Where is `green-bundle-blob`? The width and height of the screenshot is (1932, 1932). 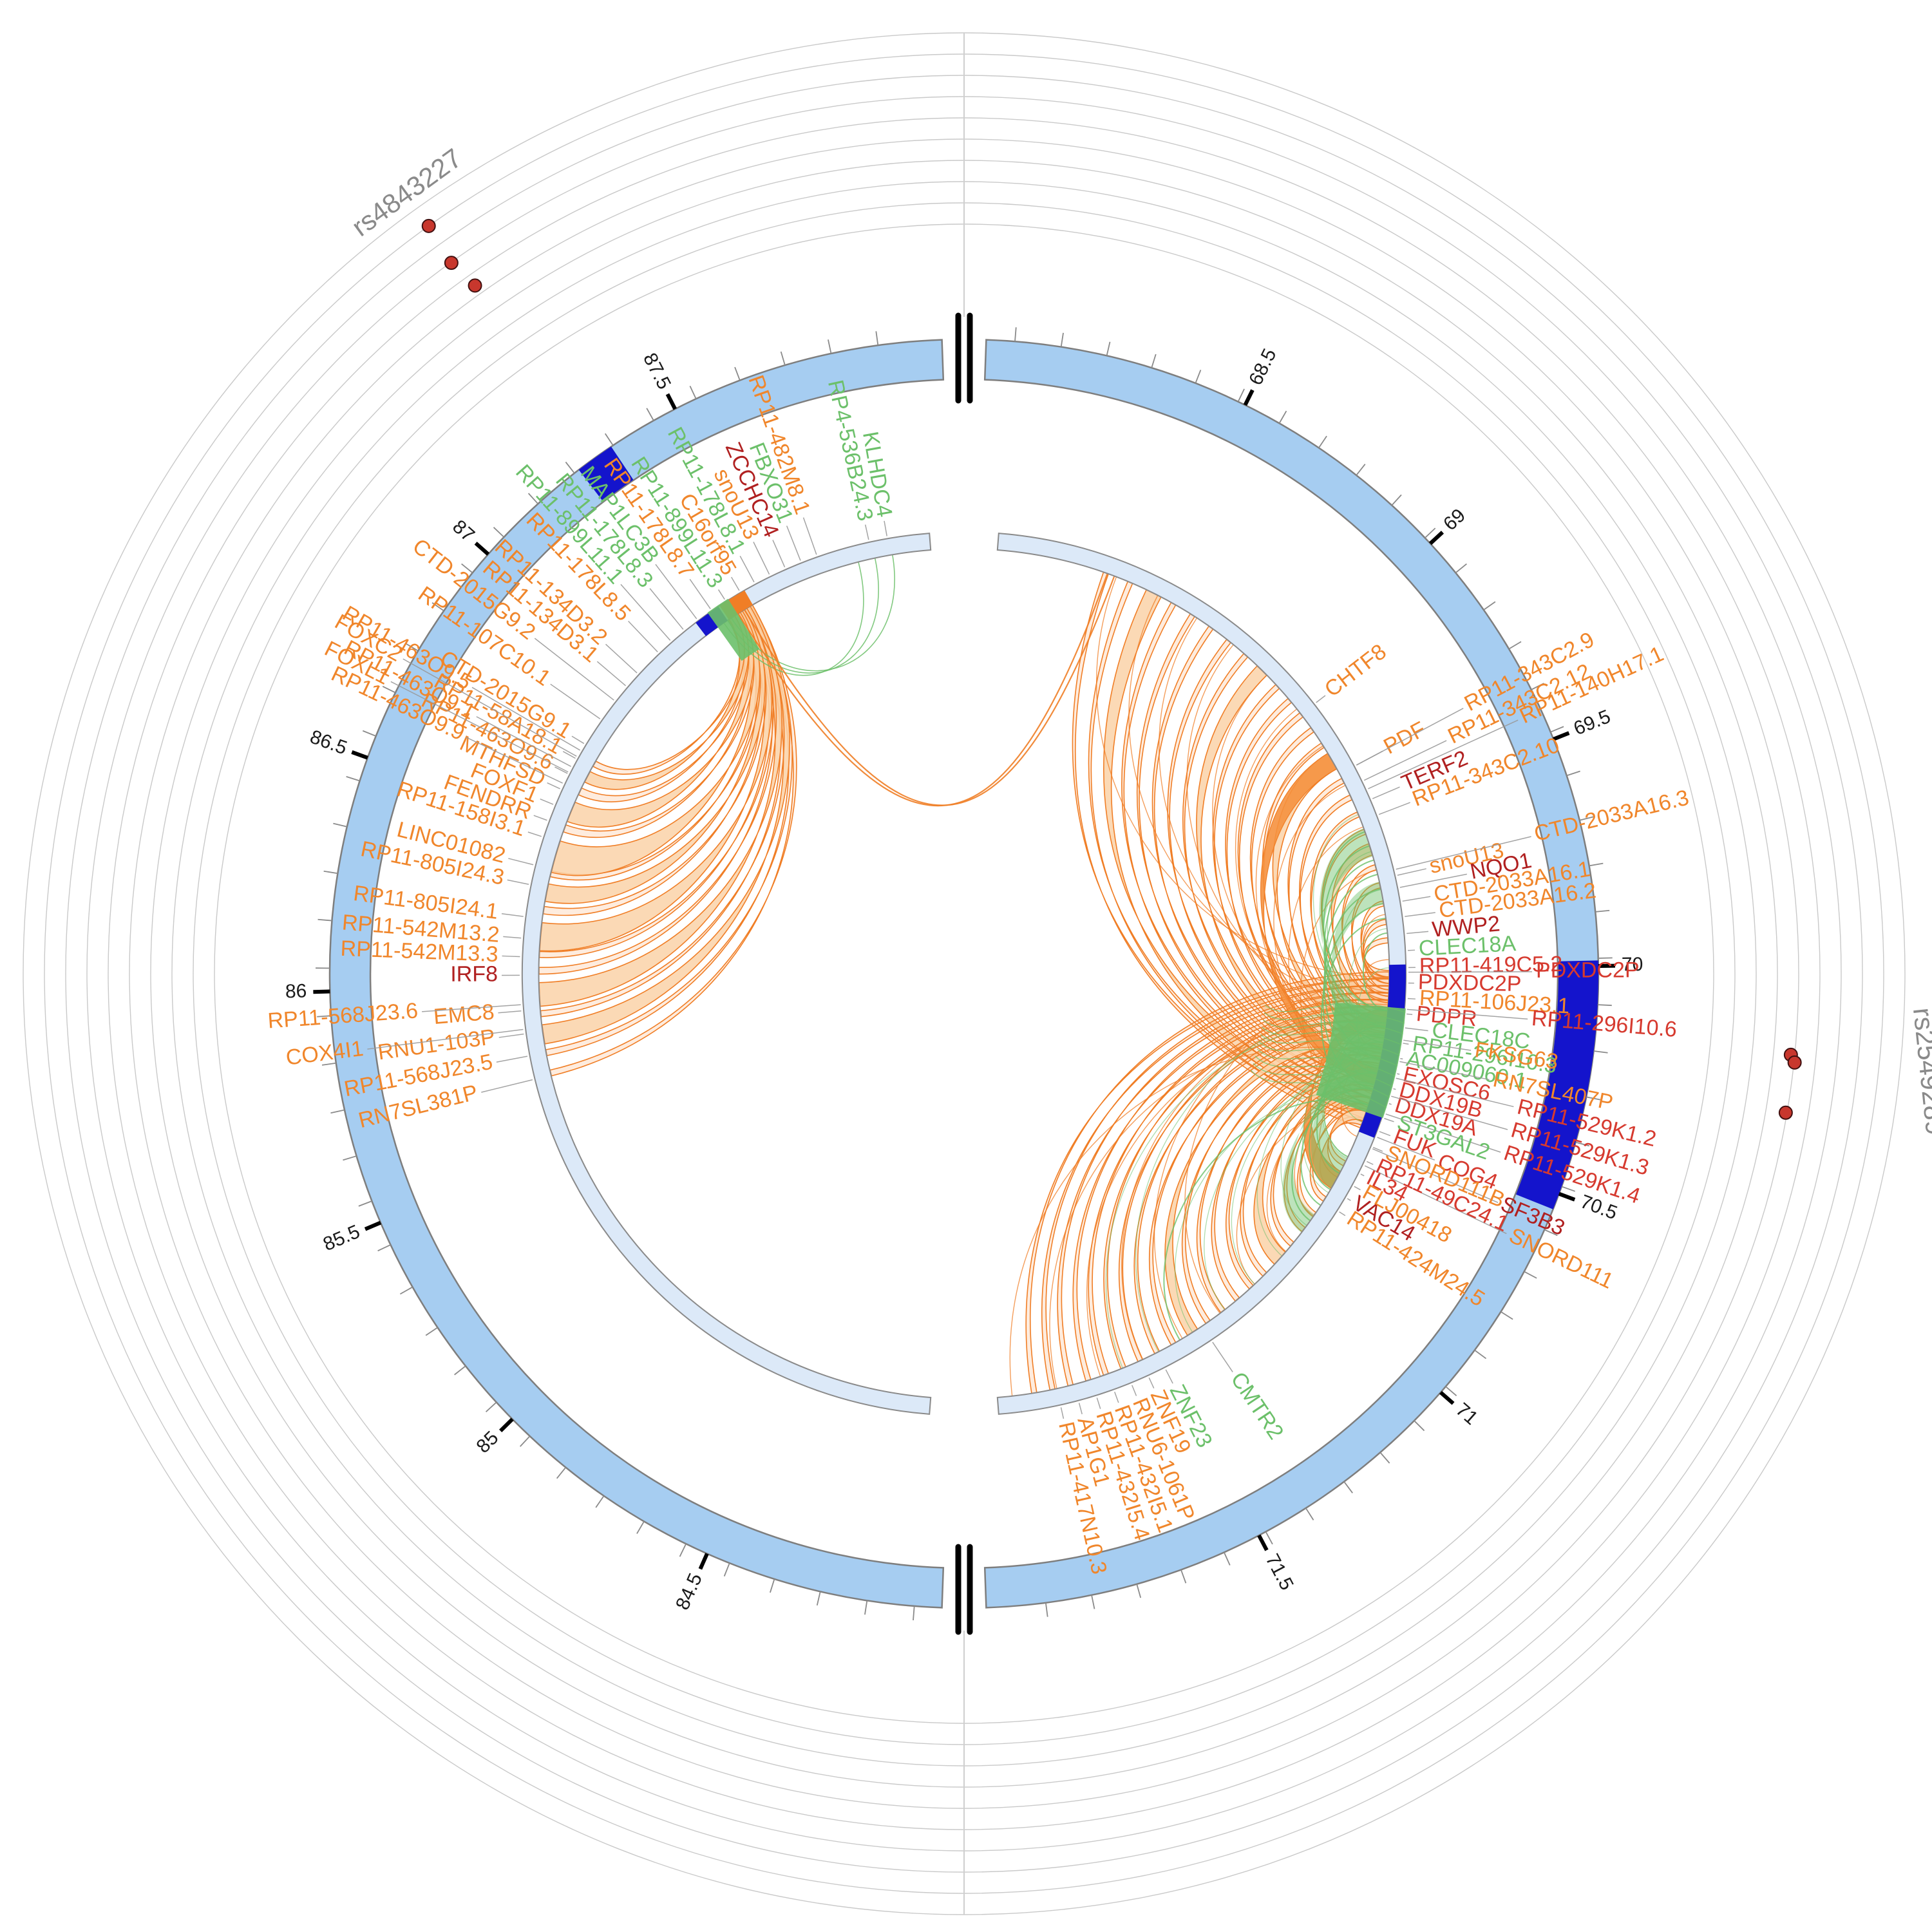
green-bundle-blob is located at coordinates (1361, 1060).